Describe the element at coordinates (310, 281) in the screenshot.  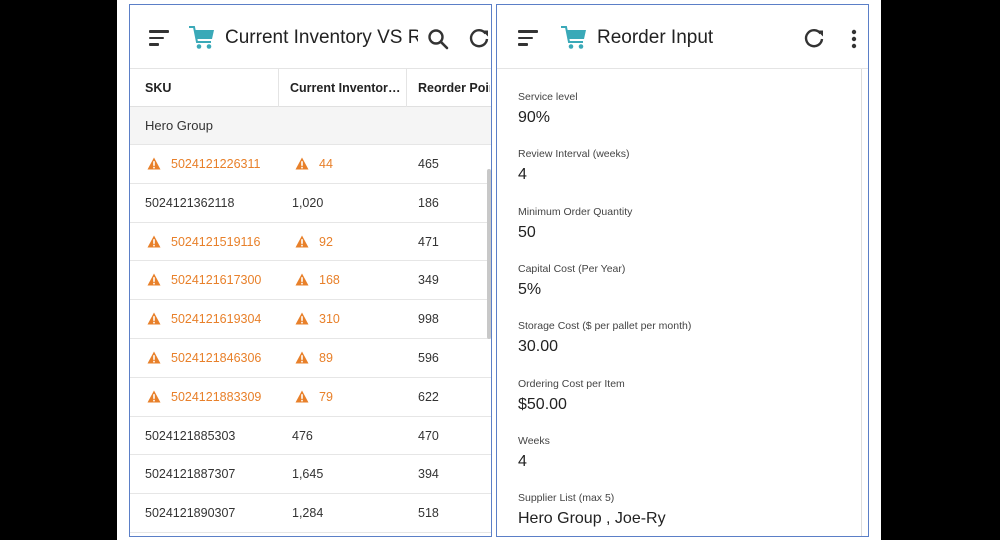
I see `table-row: 5024121617300 168 349` at that location.